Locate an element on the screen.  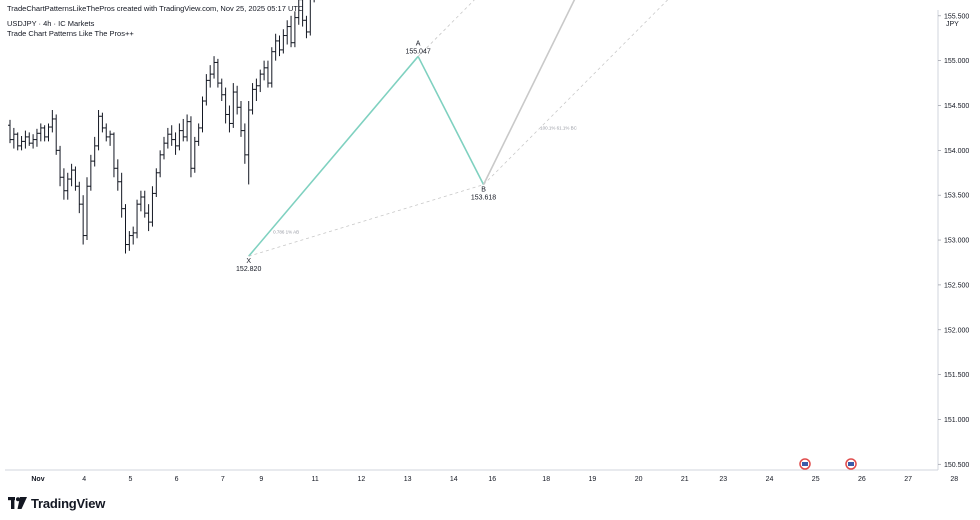
time-tick-label: Nov is located at coordinates (37, 479).